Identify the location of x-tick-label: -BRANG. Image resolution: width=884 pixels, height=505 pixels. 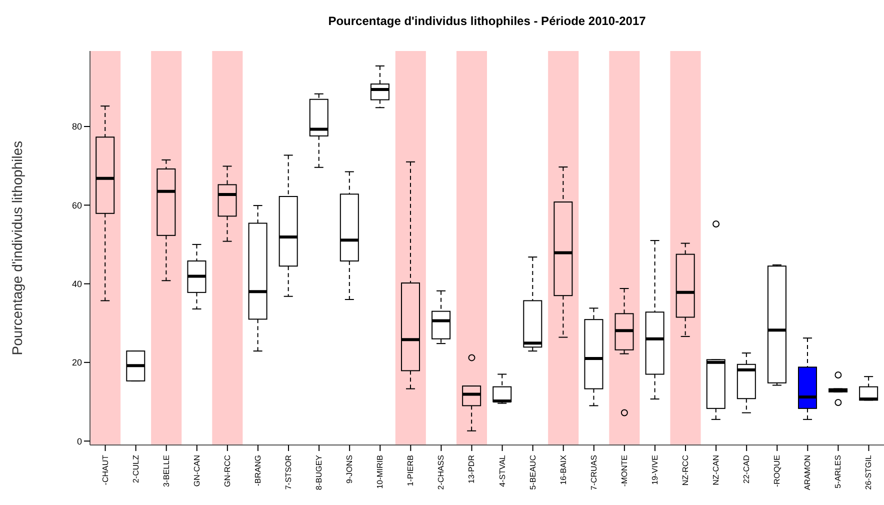
(257, 470).